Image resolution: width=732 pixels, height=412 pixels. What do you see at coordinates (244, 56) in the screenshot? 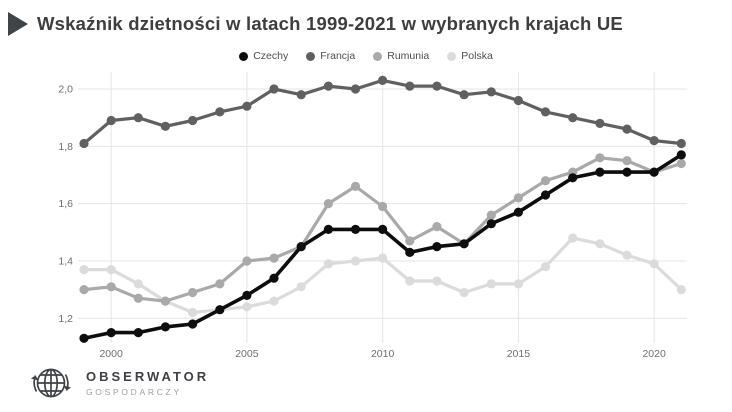
I see `legend-dot-czechy-icon` at bounding box center [244, 56].